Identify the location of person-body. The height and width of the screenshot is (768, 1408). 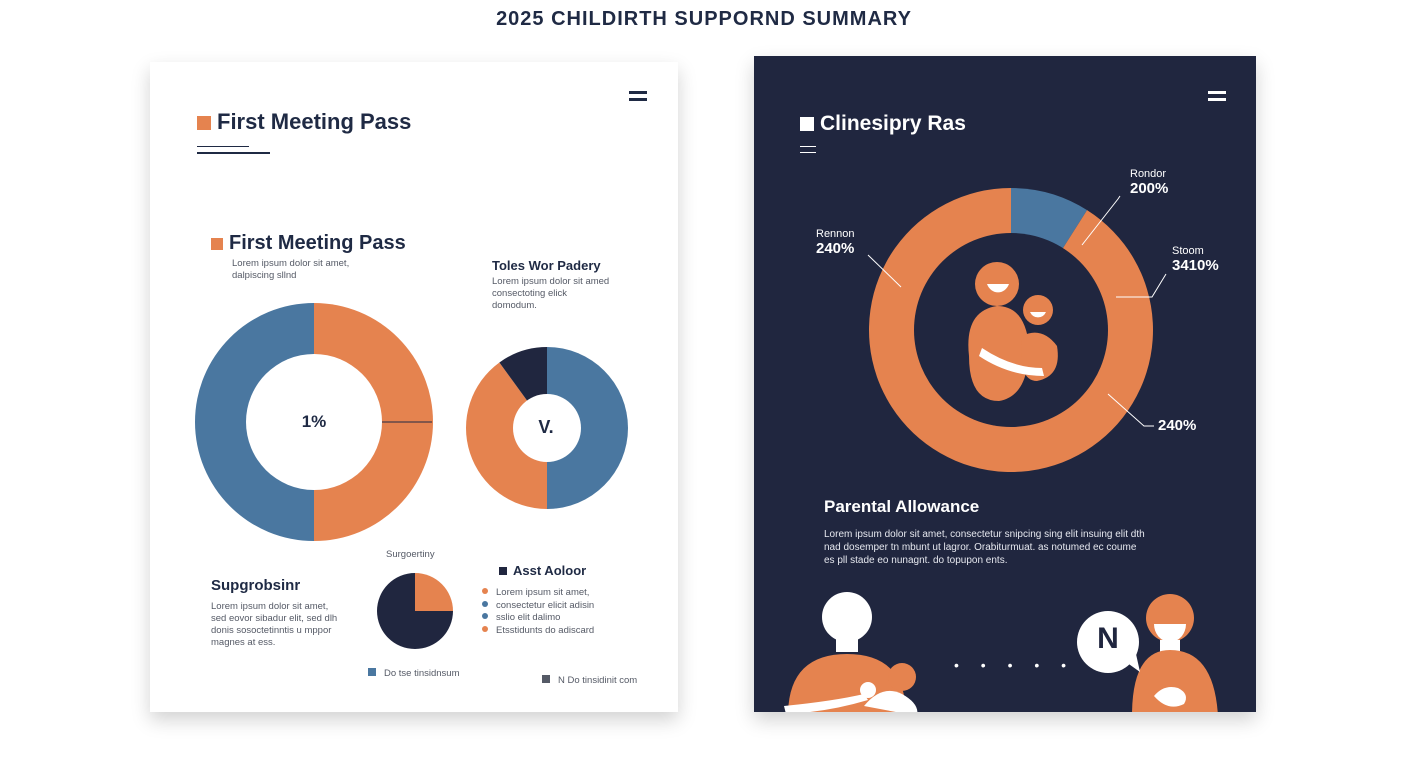
(1175, 681).